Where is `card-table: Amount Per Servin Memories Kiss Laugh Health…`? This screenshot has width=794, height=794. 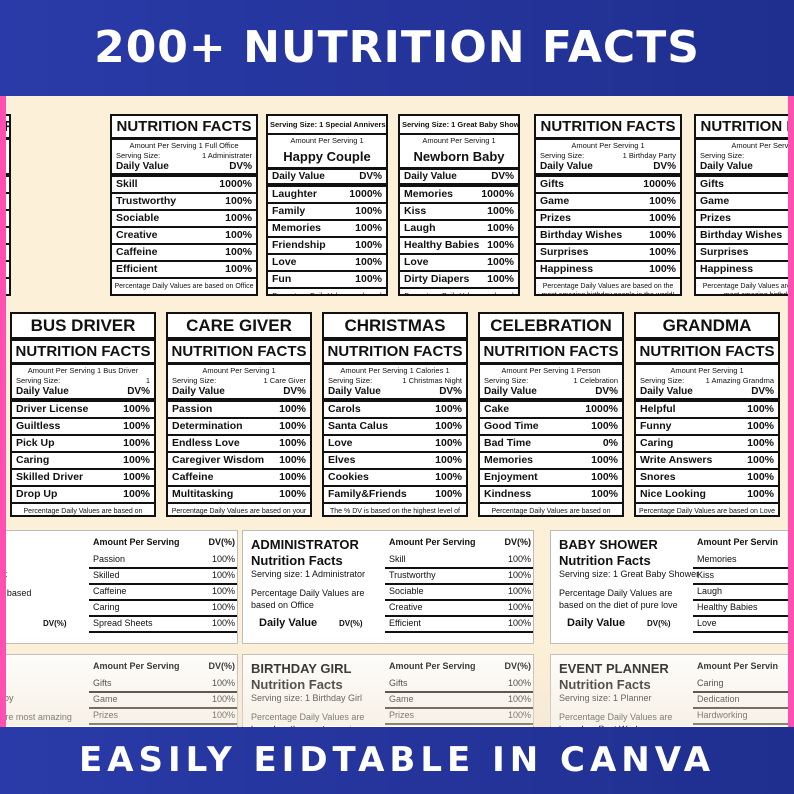
card-table: Amount Per Servin Memories Kiss Laugh Health… is located at coordinates (740, 584).